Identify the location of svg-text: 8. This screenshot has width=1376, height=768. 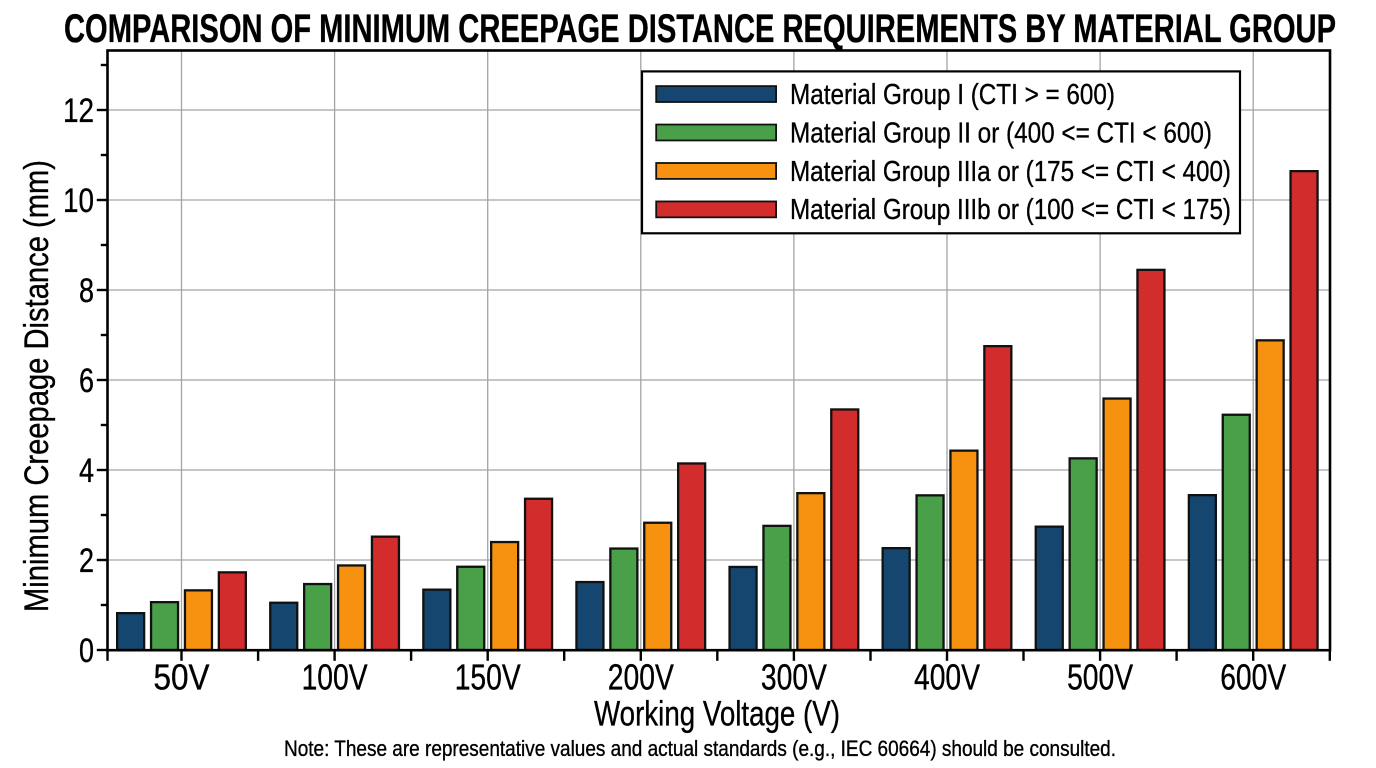
(86, 291).